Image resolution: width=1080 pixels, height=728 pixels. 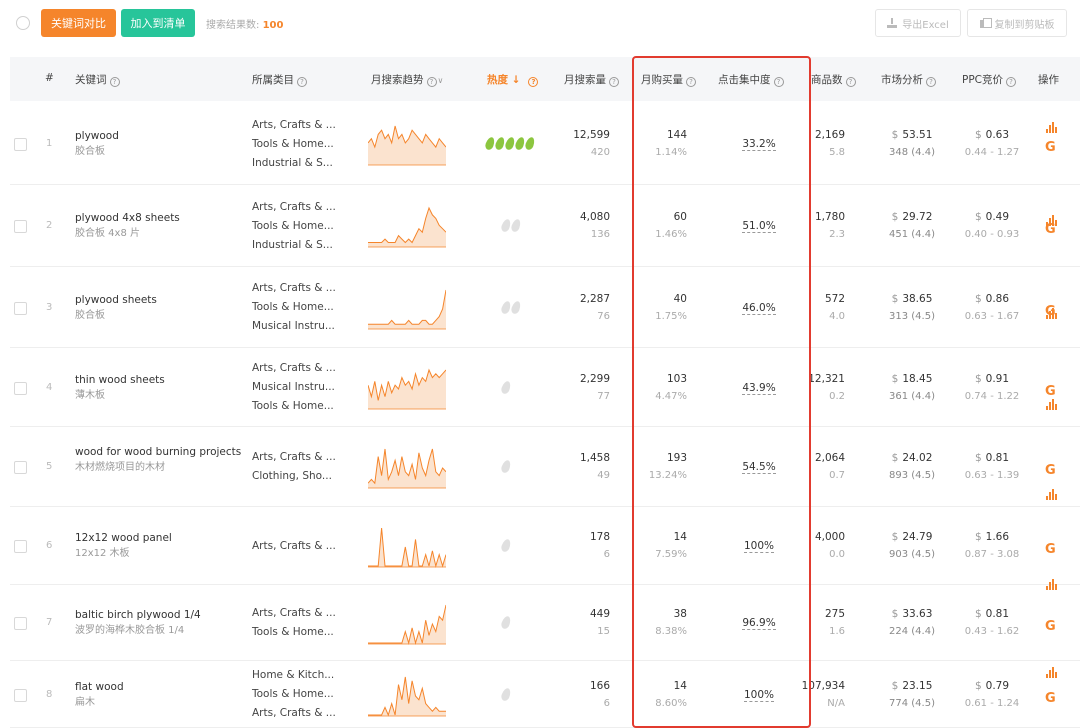 I want to click on header-monthly-purchase: 月购买量?, so click(x=668, y=79).